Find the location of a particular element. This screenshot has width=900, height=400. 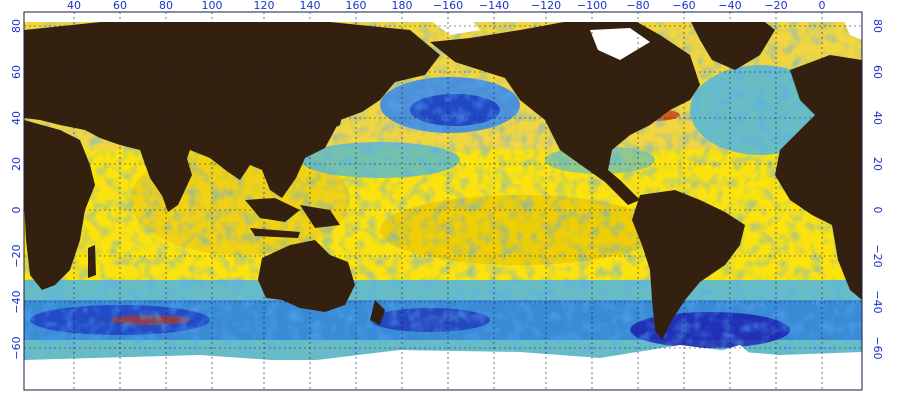

lon-label: −160 is located at coordinates (448, 6).